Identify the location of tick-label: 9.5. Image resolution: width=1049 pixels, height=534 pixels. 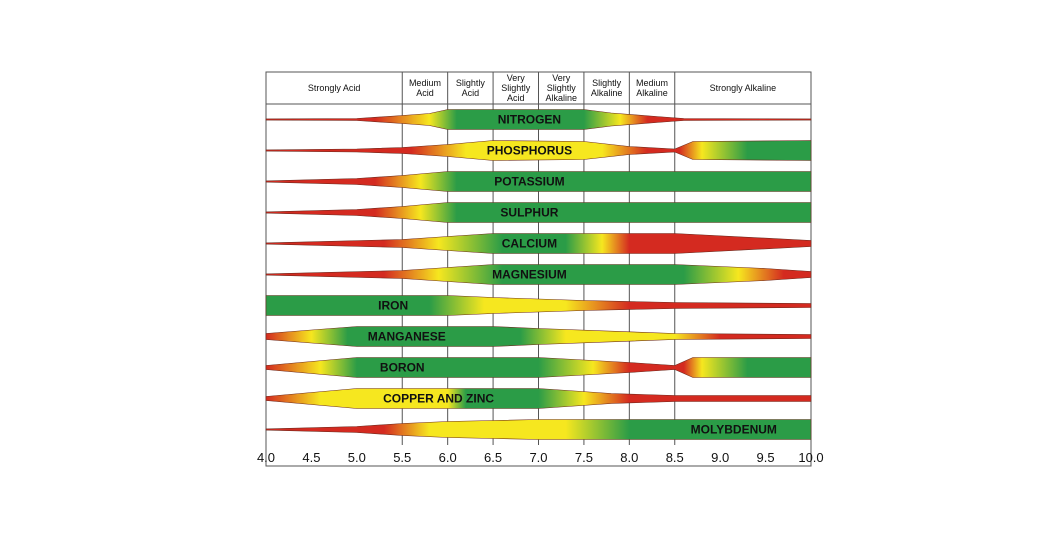
(766, 457).